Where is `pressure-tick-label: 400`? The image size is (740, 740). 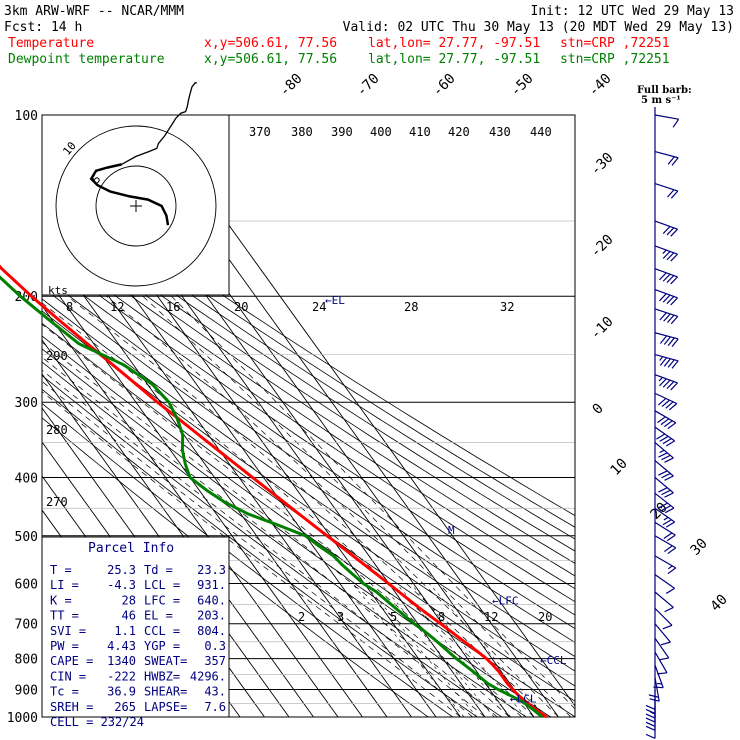 pressure-tick-label: 400 is located at coordinates (26, 478).